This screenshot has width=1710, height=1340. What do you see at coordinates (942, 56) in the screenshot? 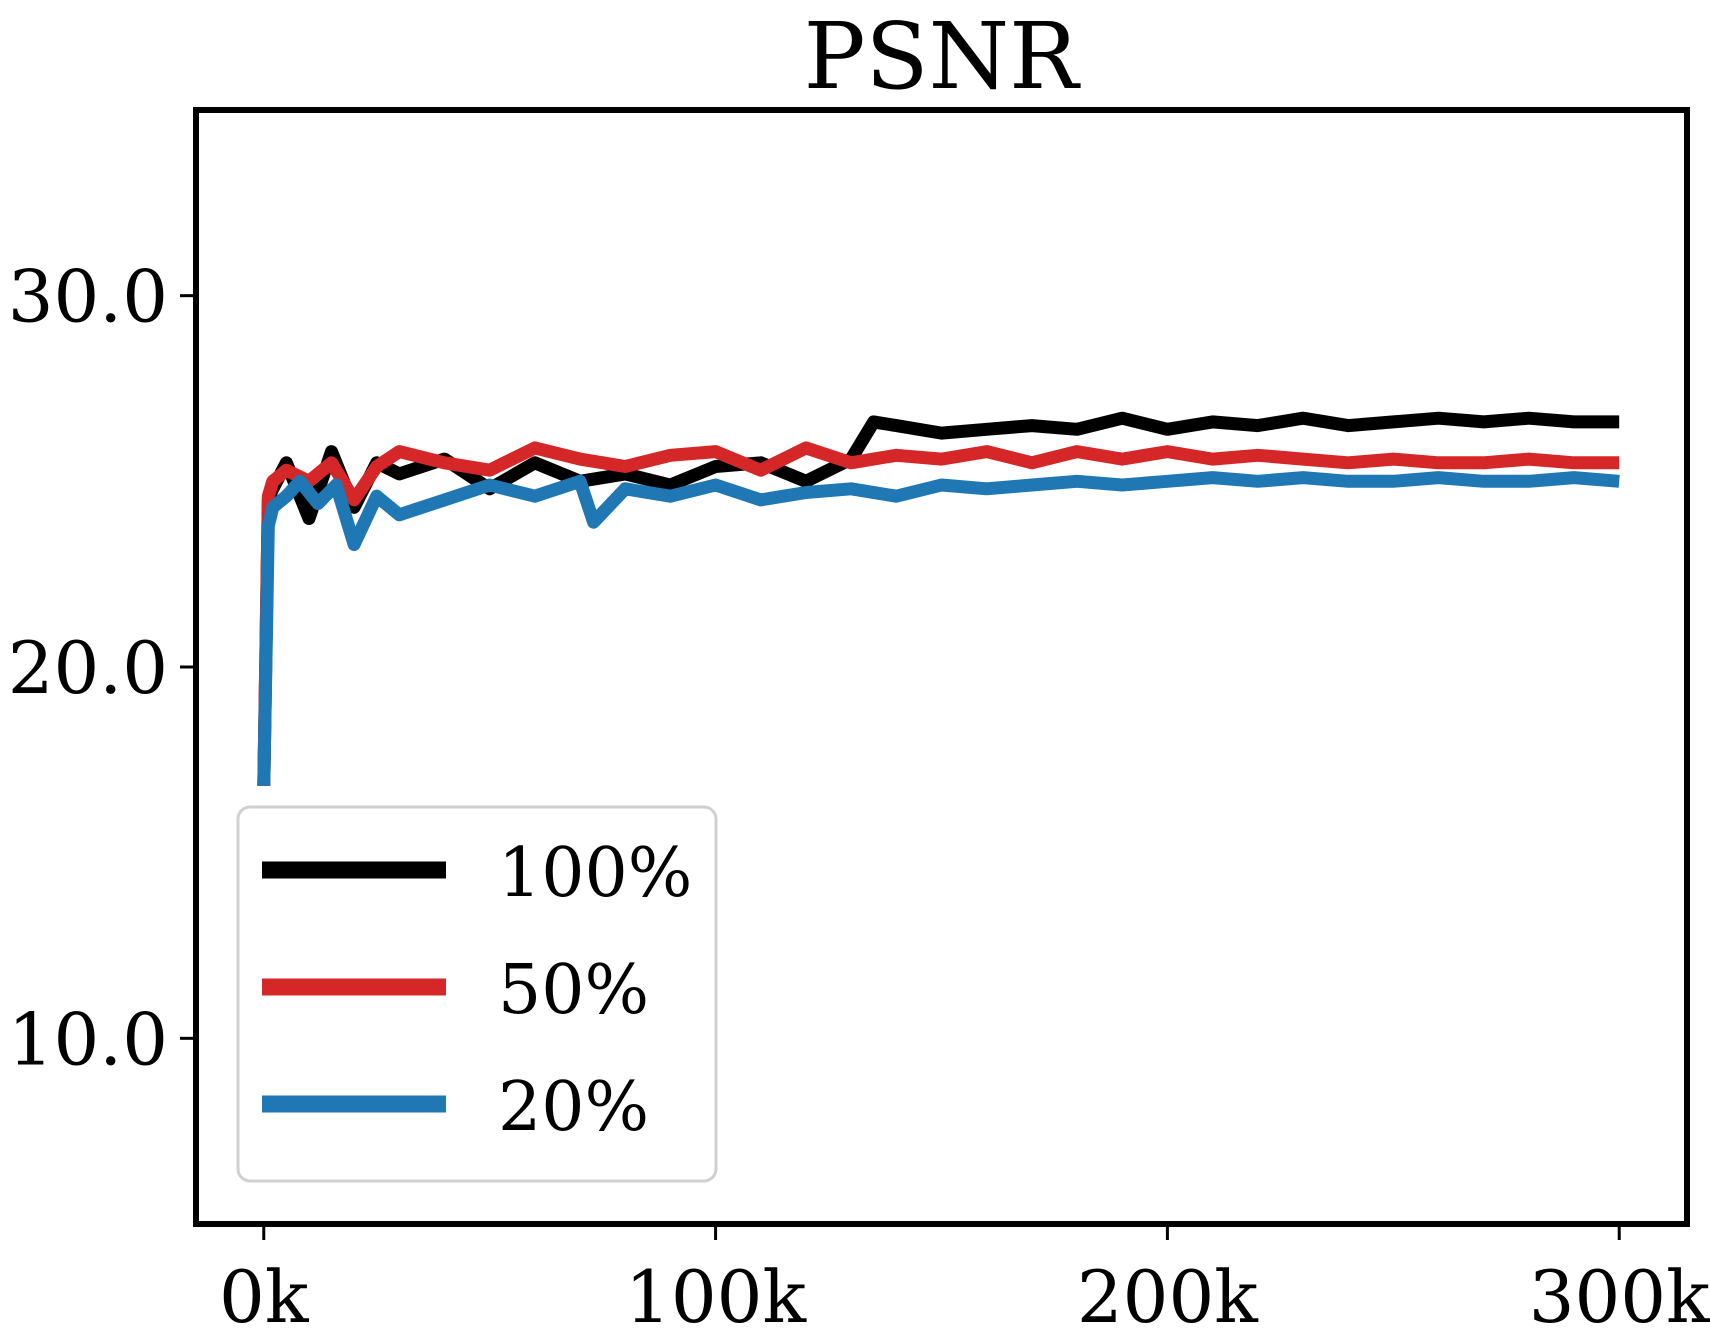
I see `chart-title: PSNR` at bounding box center [942, 56].